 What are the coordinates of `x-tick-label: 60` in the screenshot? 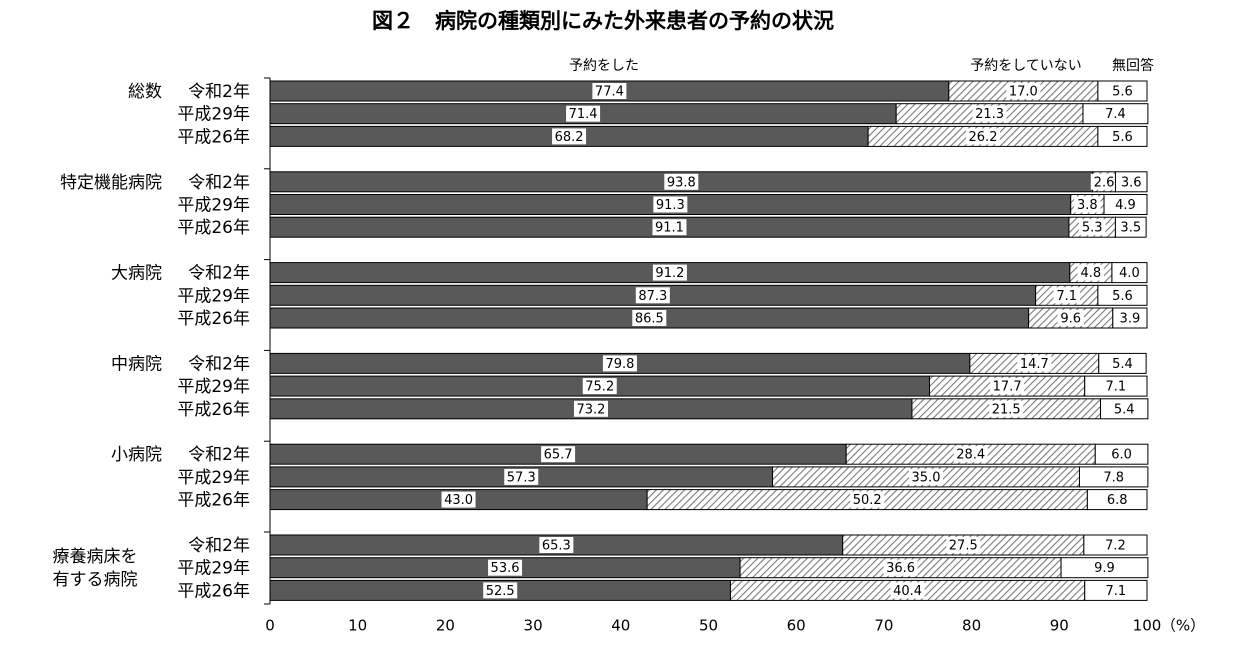 It's located at (796, 626).